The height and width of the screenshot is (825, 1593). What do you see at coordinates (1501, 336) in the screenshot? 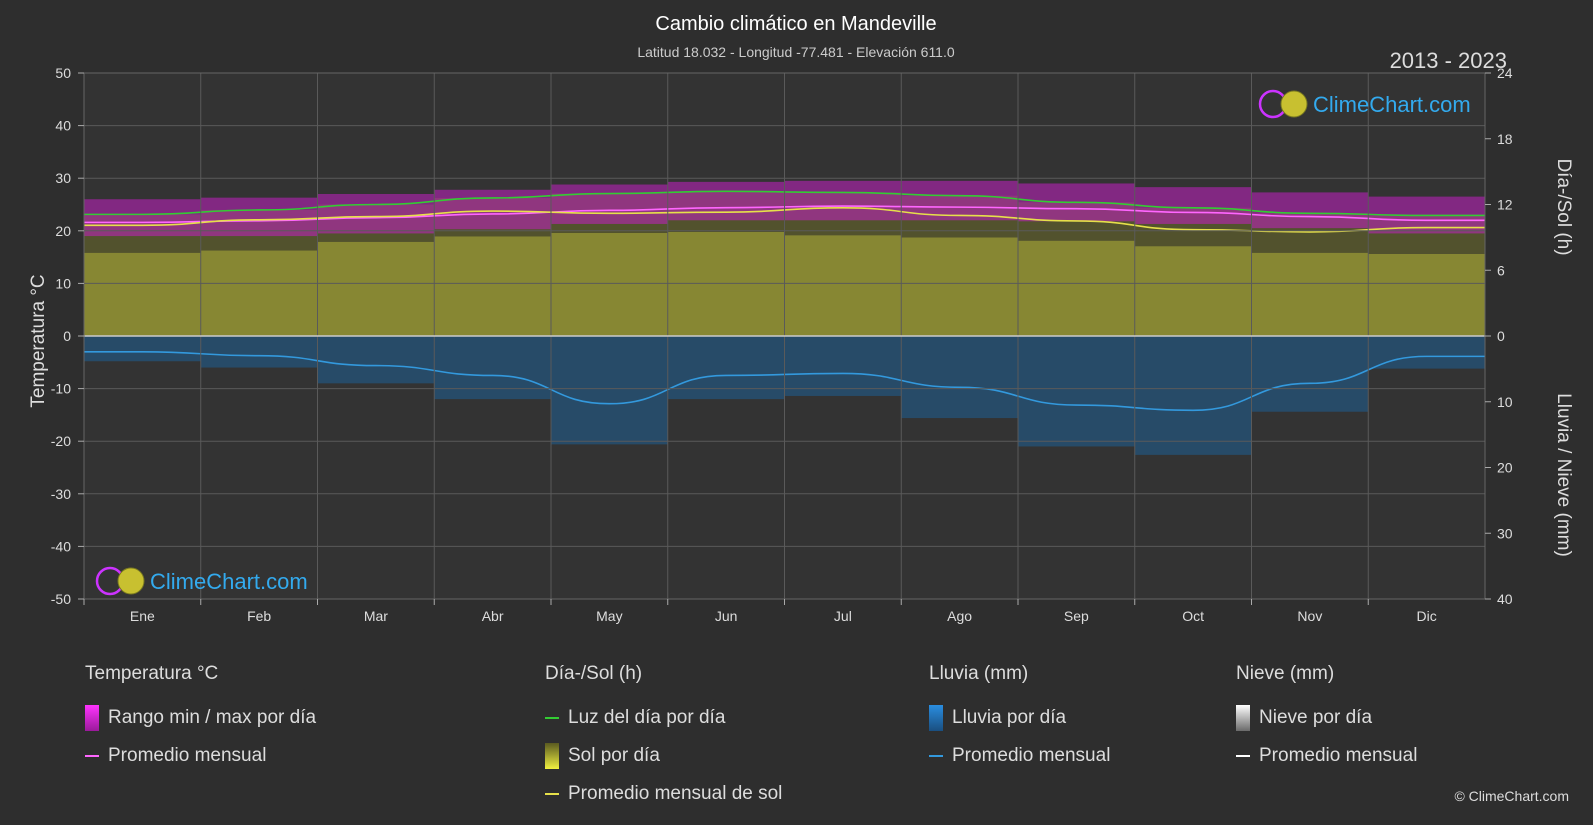
I see `y-right-top-tick-0: 0` at bounding box center [1501, 336].